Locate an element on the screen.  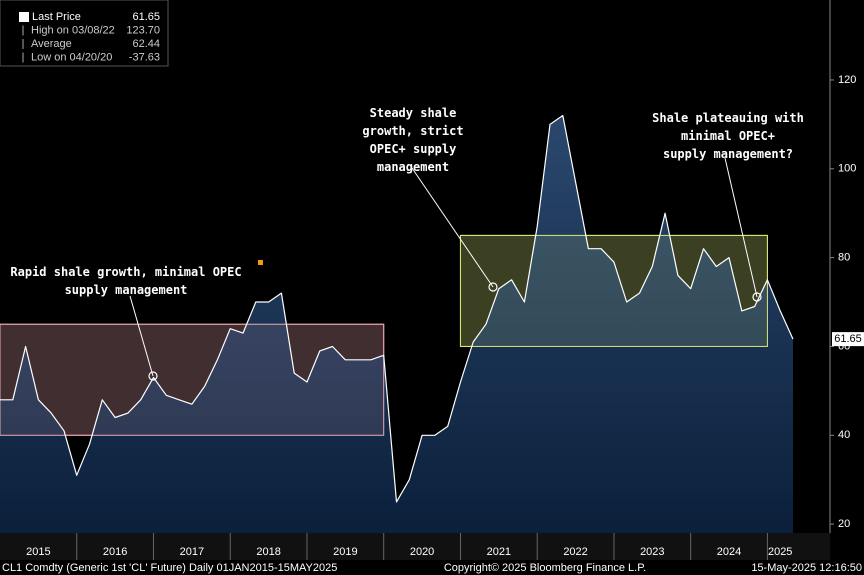
legend-value: -37.63 is located at coordinates (144, 57).